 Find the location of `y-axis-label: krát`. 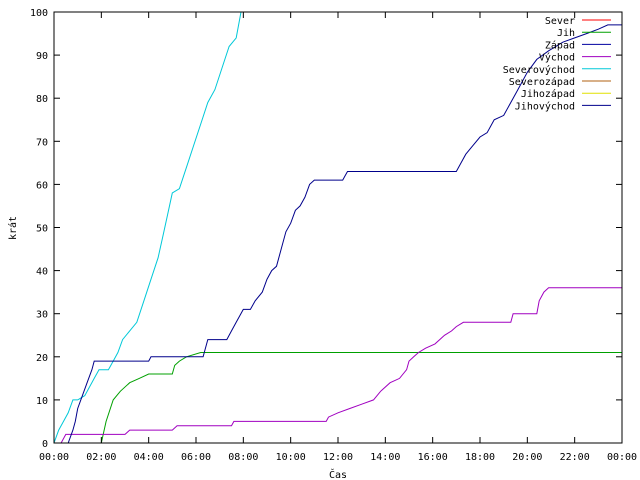

y-axis-label: krát is located at coordinates (13, 228).